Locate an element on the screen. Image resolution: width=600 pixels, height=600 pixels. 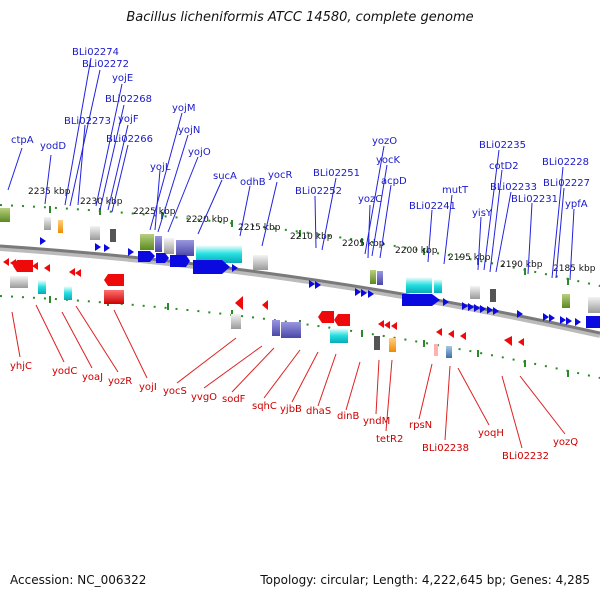
gene-label: yojE is located at coordinates (122, 78).